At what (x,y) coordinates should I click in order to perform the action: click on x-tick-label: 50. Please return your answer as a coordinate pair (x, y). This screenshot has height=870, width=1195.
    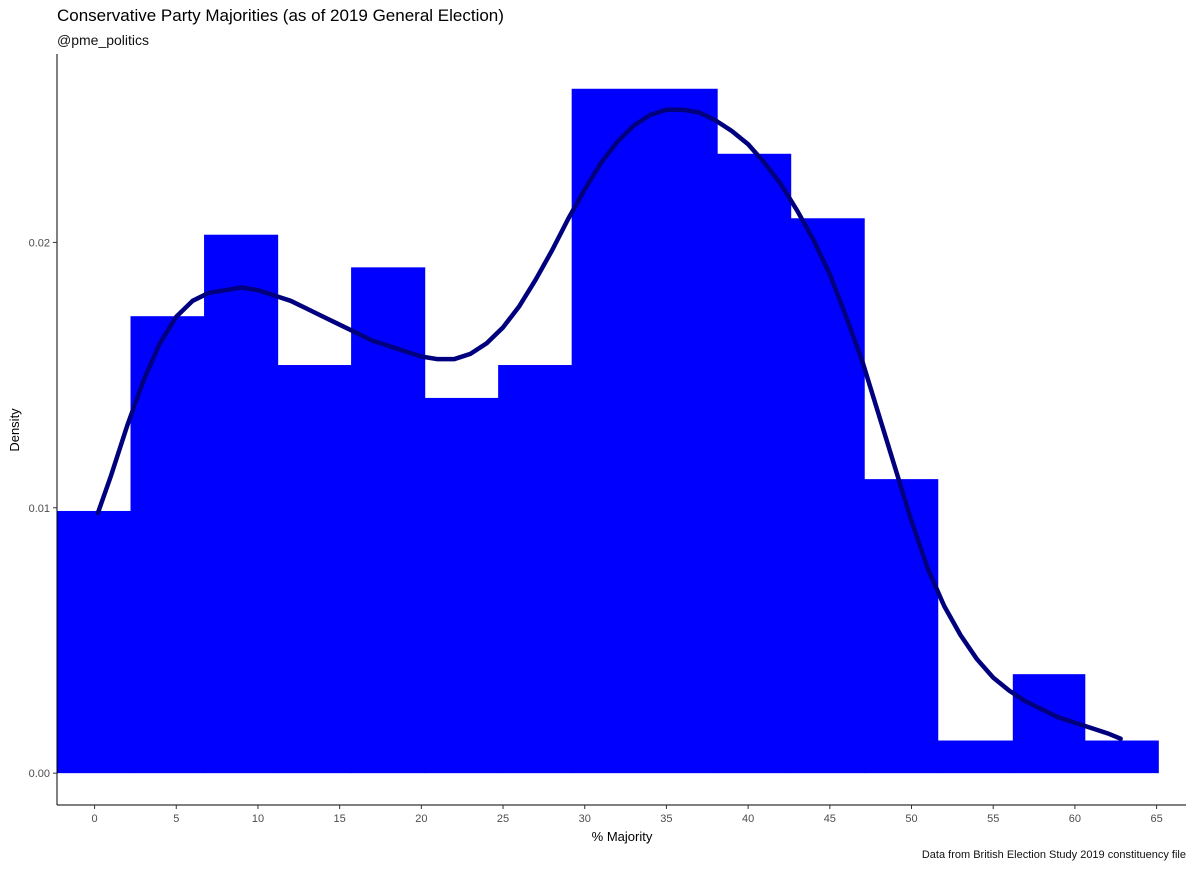
    Looking at the image, I should click on (911, 819).